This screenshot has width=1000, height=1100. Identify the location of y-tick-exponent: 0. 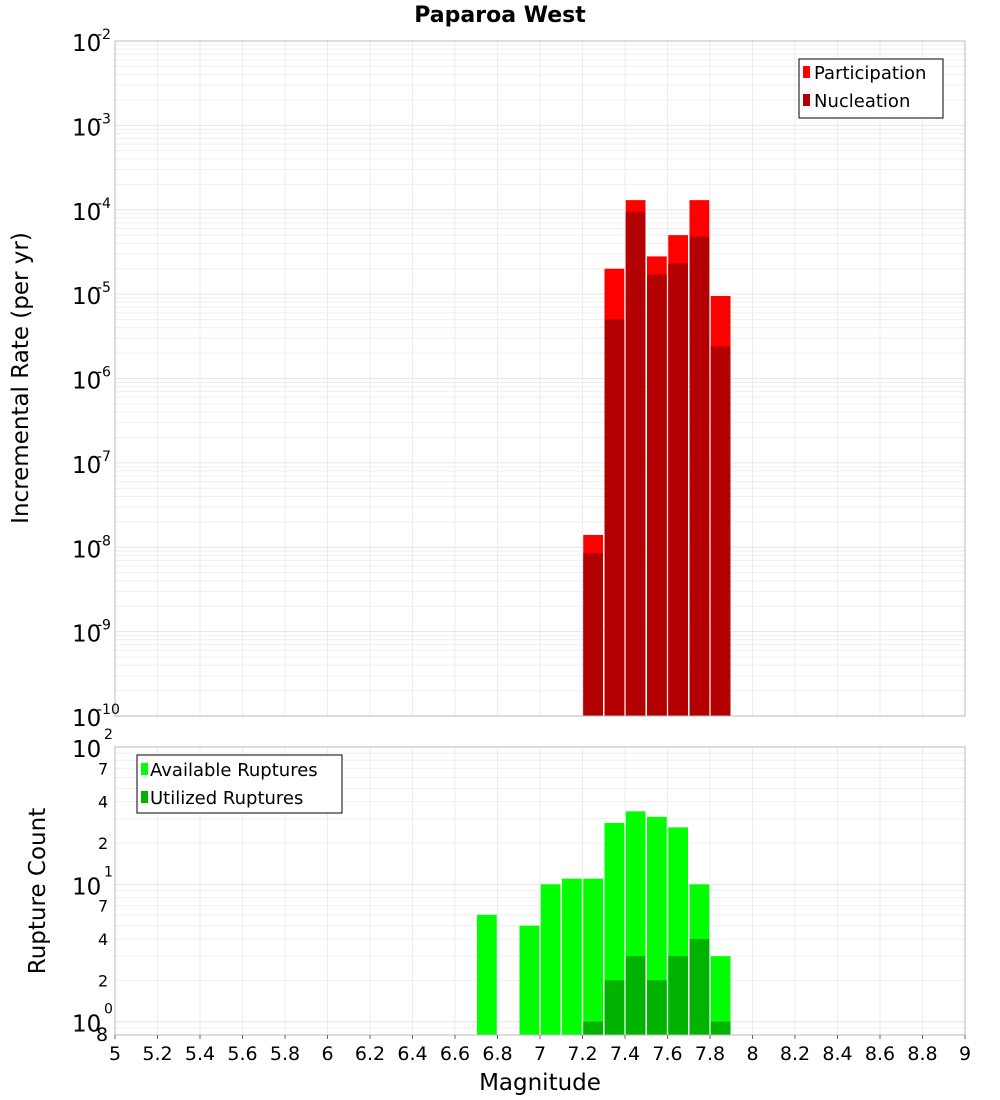
(108, 1010).